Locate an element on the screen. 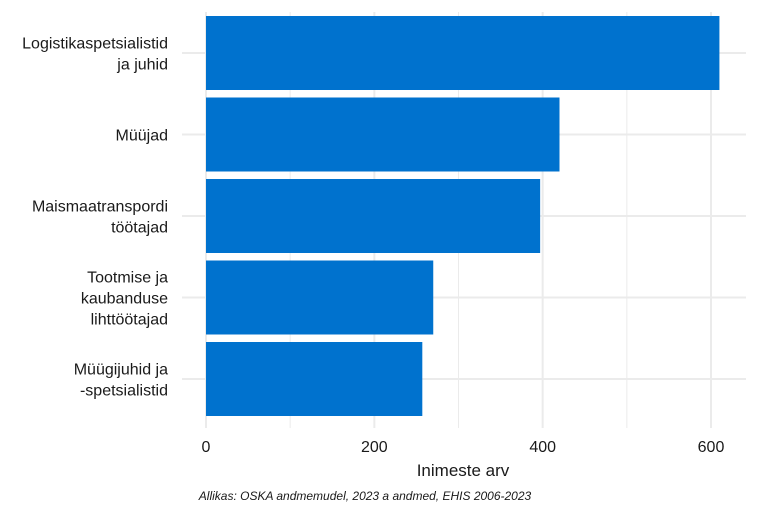  category-label-line: töötajad is located at coordinates (139, 228).